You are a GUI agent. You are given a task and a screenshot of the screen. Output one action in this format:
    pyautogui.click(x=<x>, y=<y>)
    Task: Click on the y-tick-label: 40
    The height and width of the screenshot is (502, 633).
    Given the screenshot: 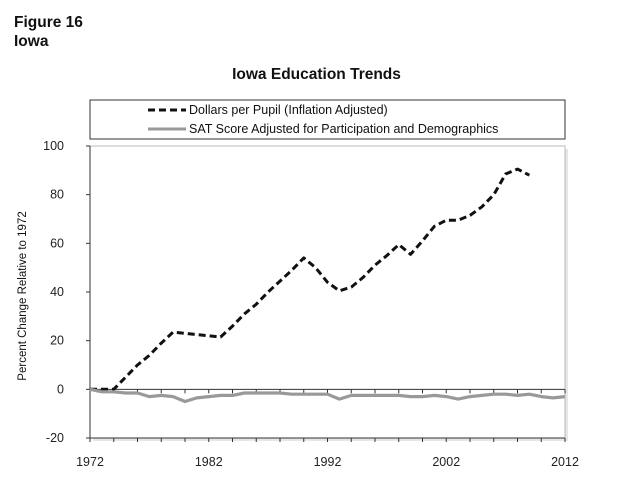 What is the action you would take?
    pyautogui.click(x=57, y=292)
    